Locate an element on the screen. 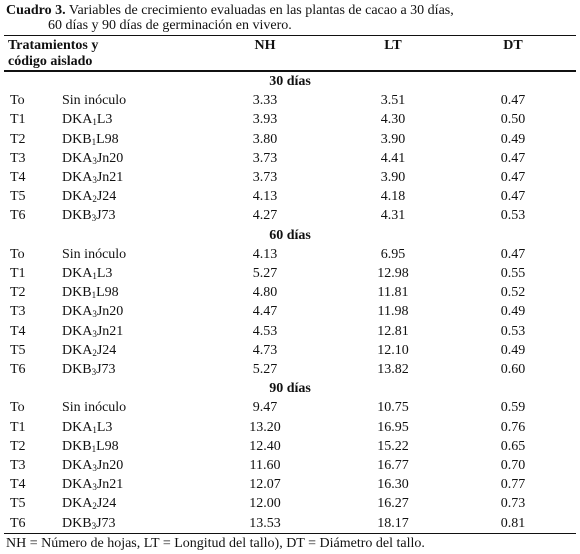 The width and height of the screenshot is (580, 554). cell-lt: 4.30 is located at coordinates (393, 120).